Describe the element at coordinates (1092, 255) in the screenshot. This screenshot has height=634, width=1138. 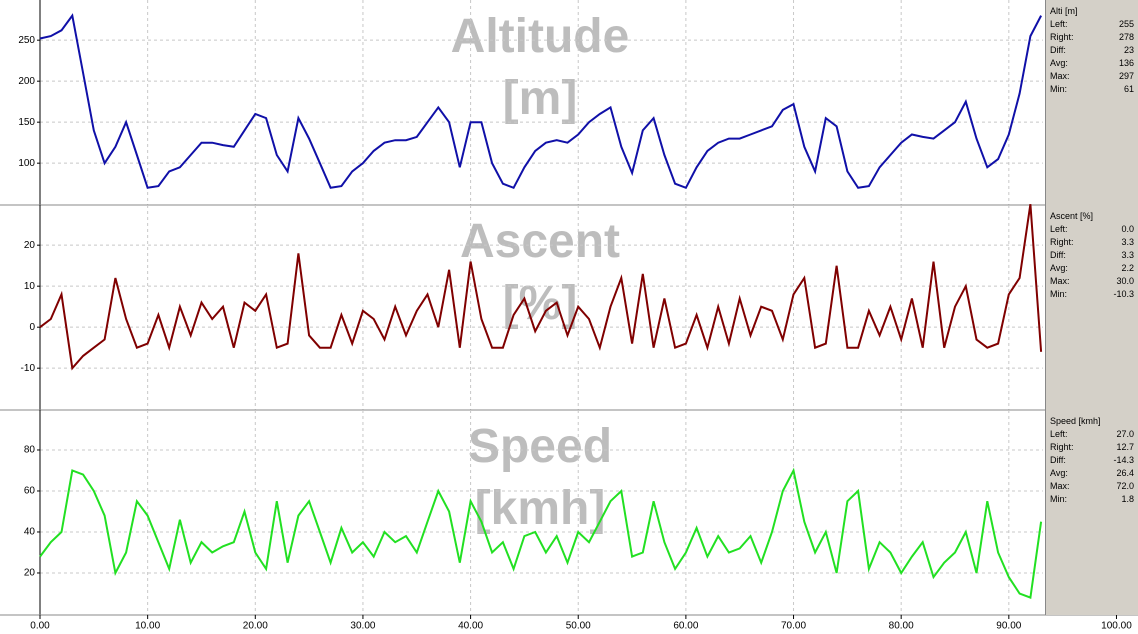
I see `stats-row: Diff: 3.3` at that location.